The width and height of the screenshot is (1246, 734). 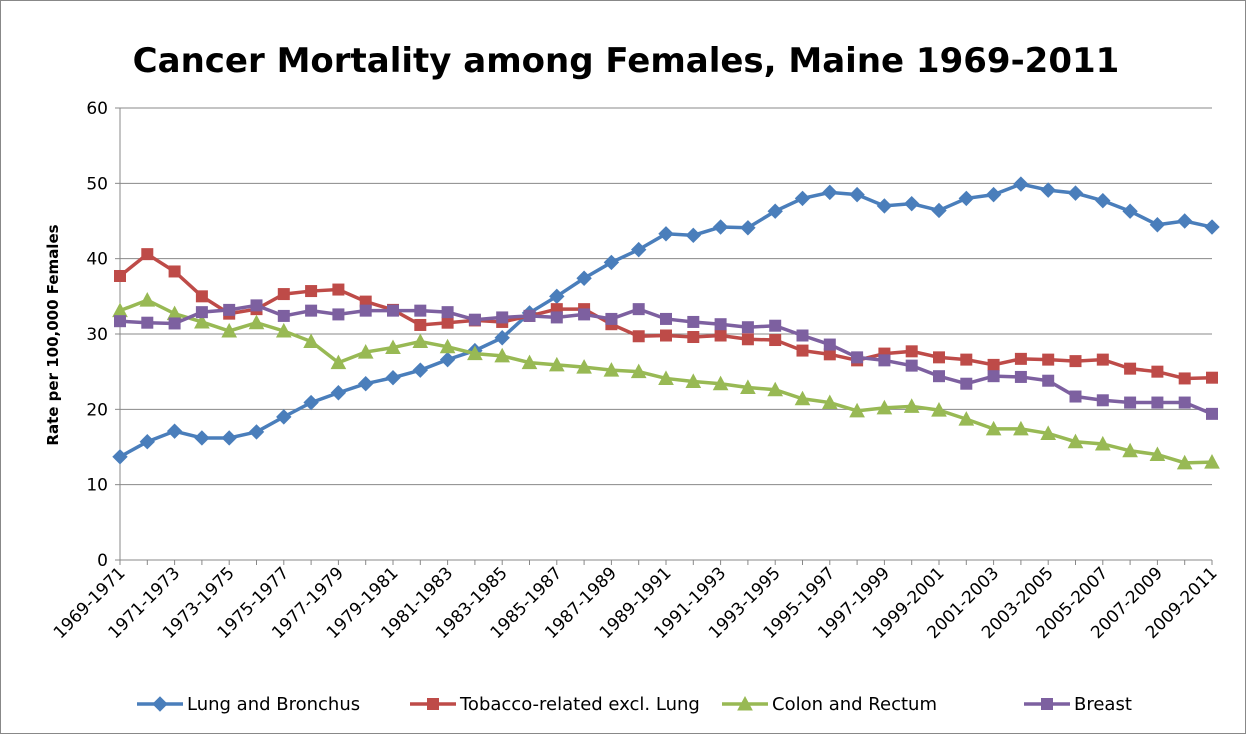 What do you see at coordinates (97, 184) in the screenshot?
I see `y-tick-label: 50` at bounding box center [97, 184].